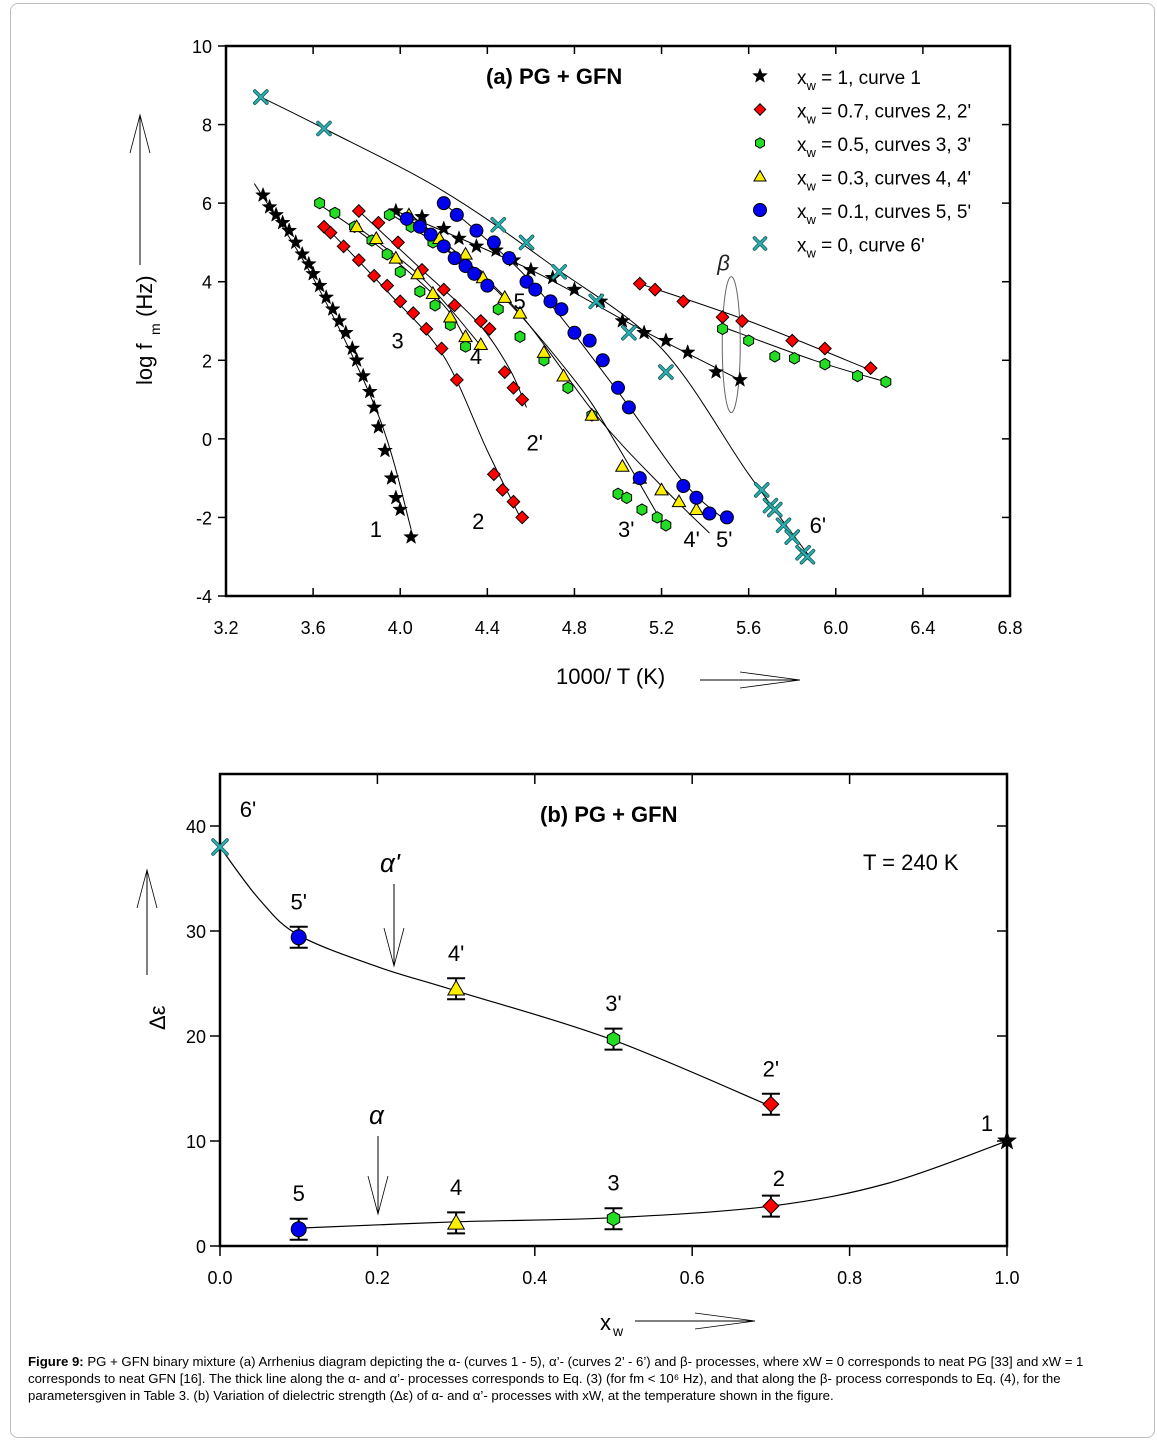 The height and width of the screenshot is (1443, 1157). I want to click on curve-label-3p: 3', so click(626, 529).